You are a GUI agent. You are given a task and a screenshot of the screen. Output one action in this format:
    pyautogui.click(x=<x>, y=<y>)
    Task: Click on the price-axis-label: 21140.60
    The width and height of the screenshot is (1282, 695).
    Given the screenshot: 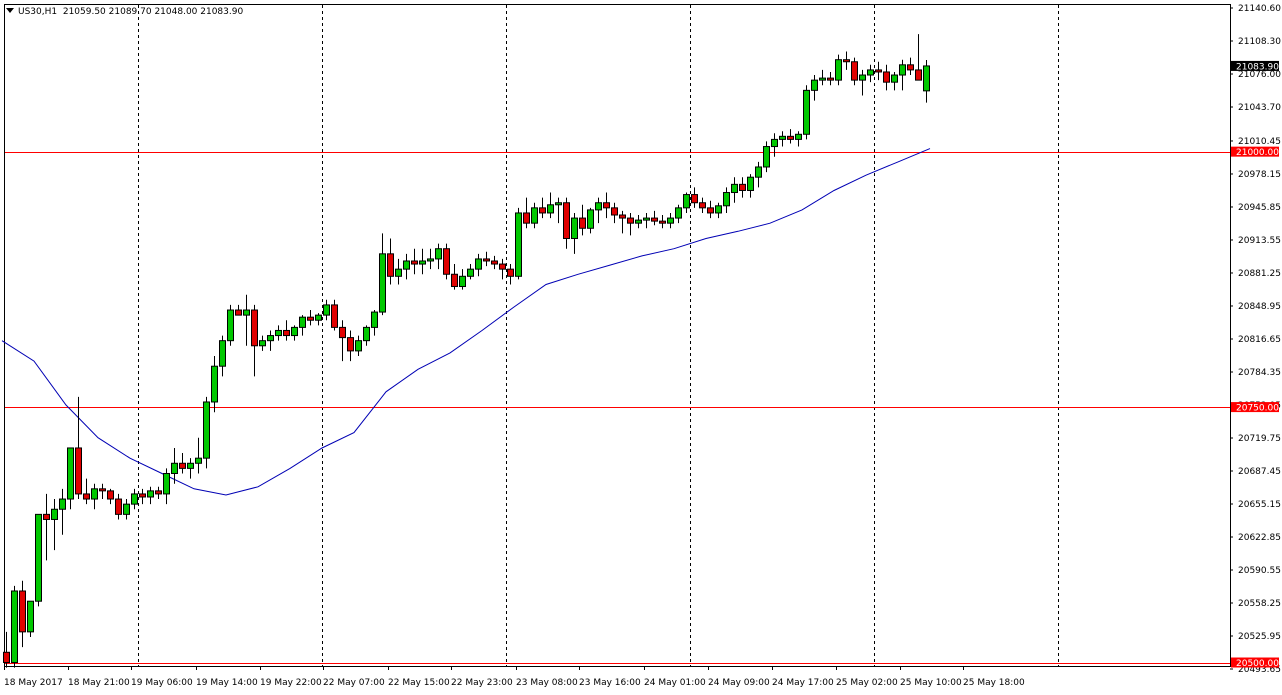 What is the action you would take?
    pyautogui.click(x=1259, y=9)
    